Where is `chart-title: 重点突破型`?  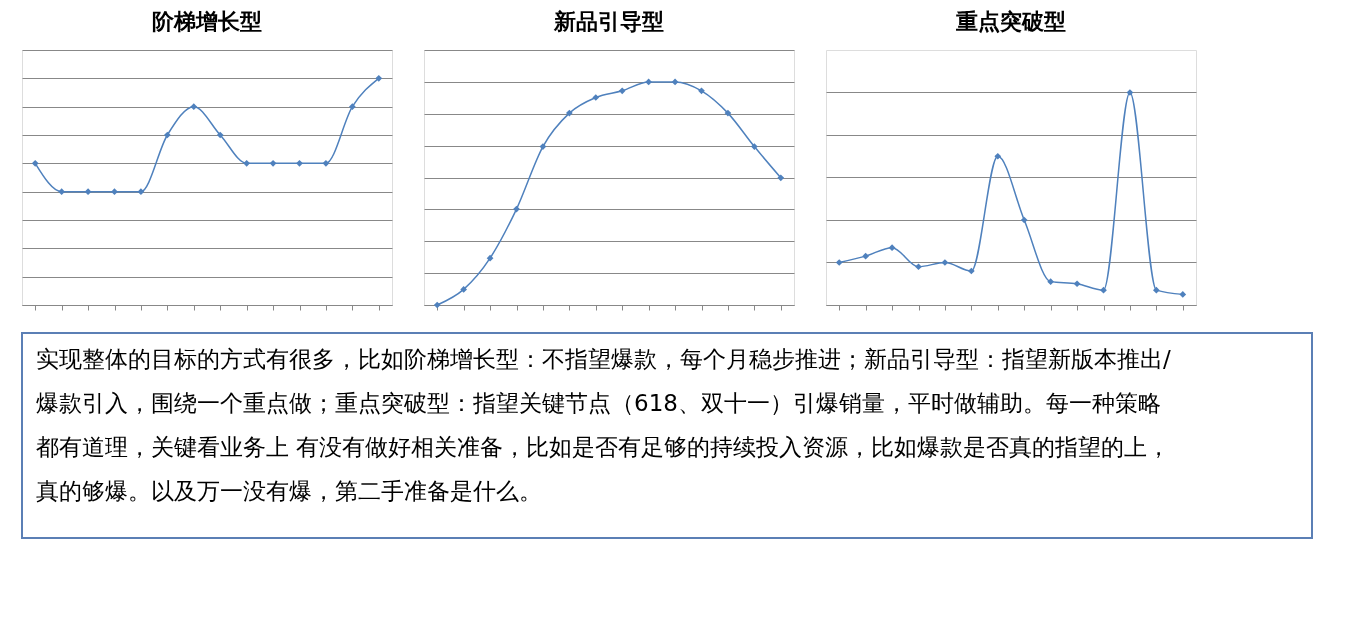 chart-title: 重点突破型 is located at coordinates (1010, 21).